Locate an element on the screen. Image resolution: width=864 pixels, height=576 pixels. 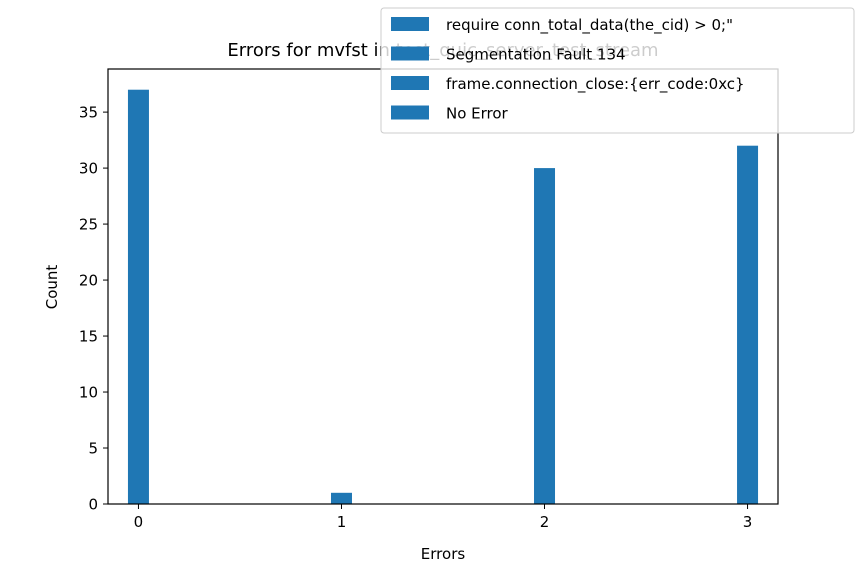
legend-box is located at coordinates (617, 70).